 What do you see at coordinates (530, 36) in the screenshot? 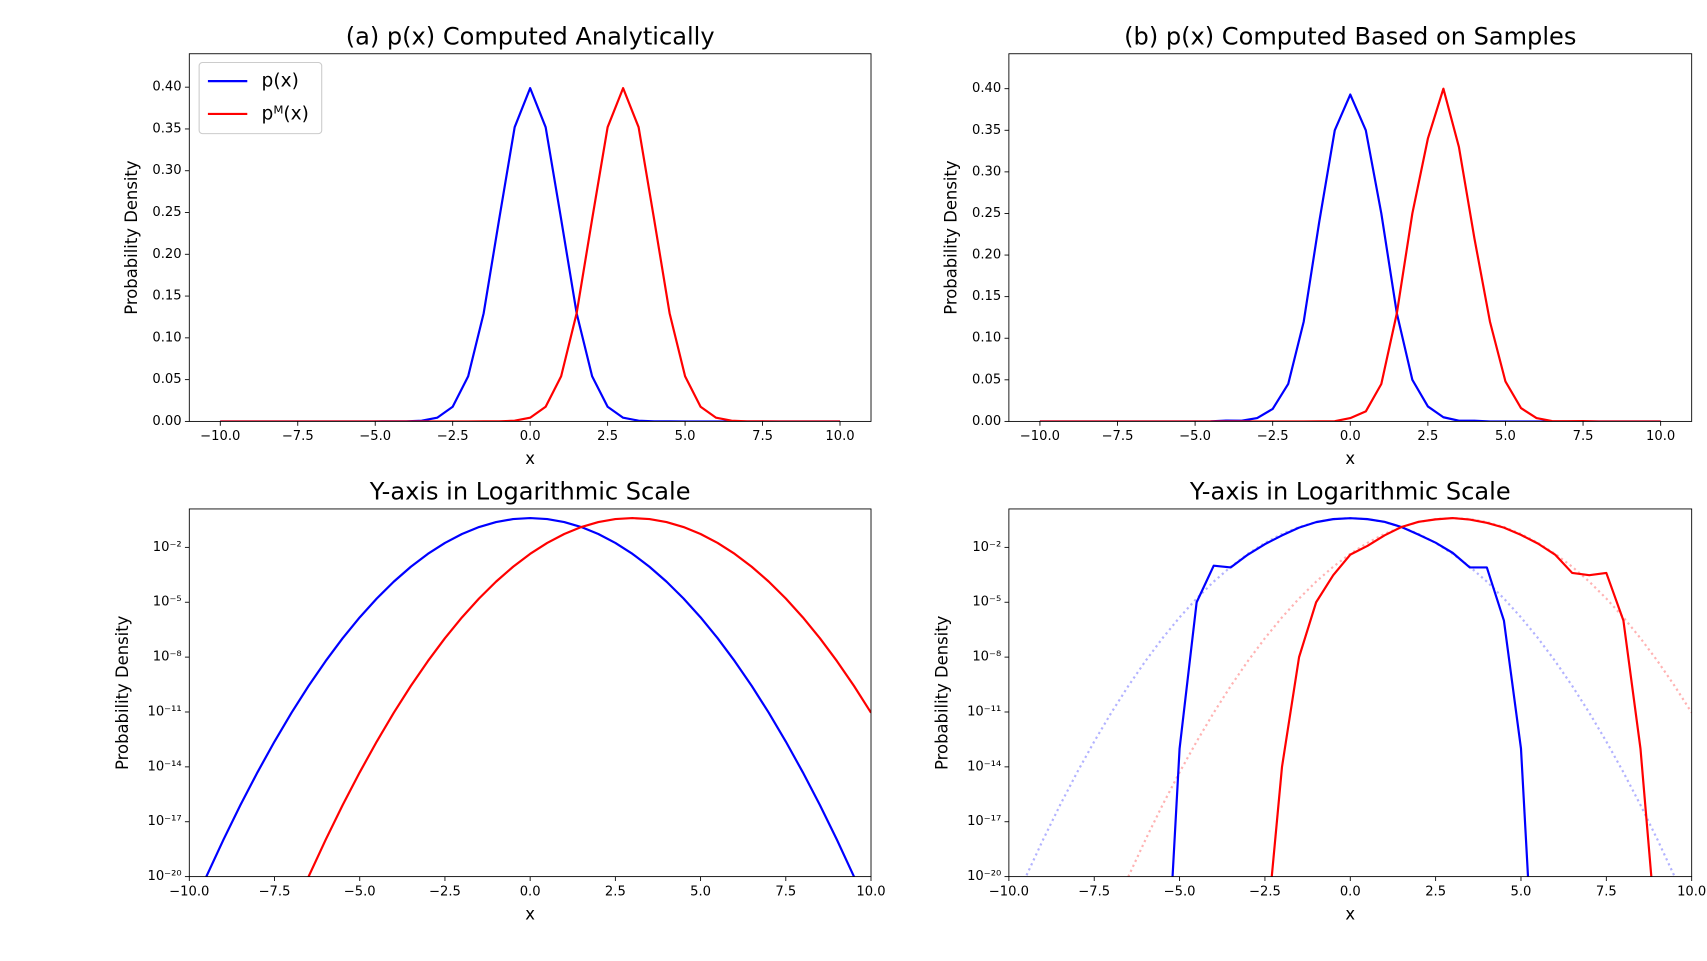
I see `panel-title: (a) p(x) Computed Analytically` at bounding box center [530, 36].